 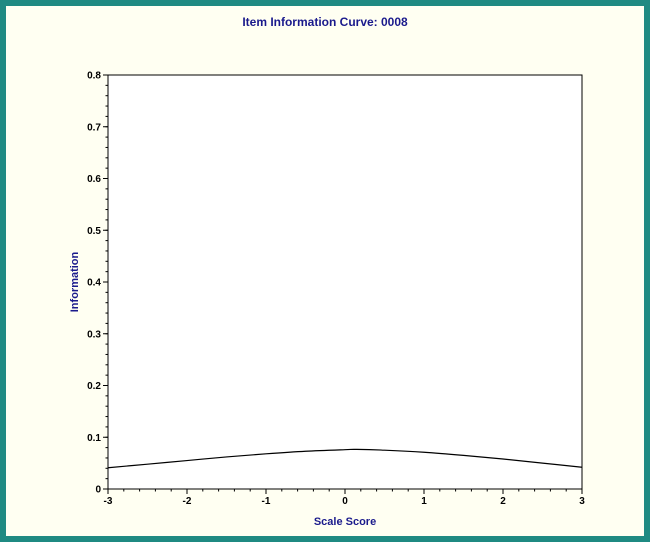 What do you see at coordinates (94, 179) in the screenshot?
I see `y-tick-label: 0.6` at bounding box center [94, 179].